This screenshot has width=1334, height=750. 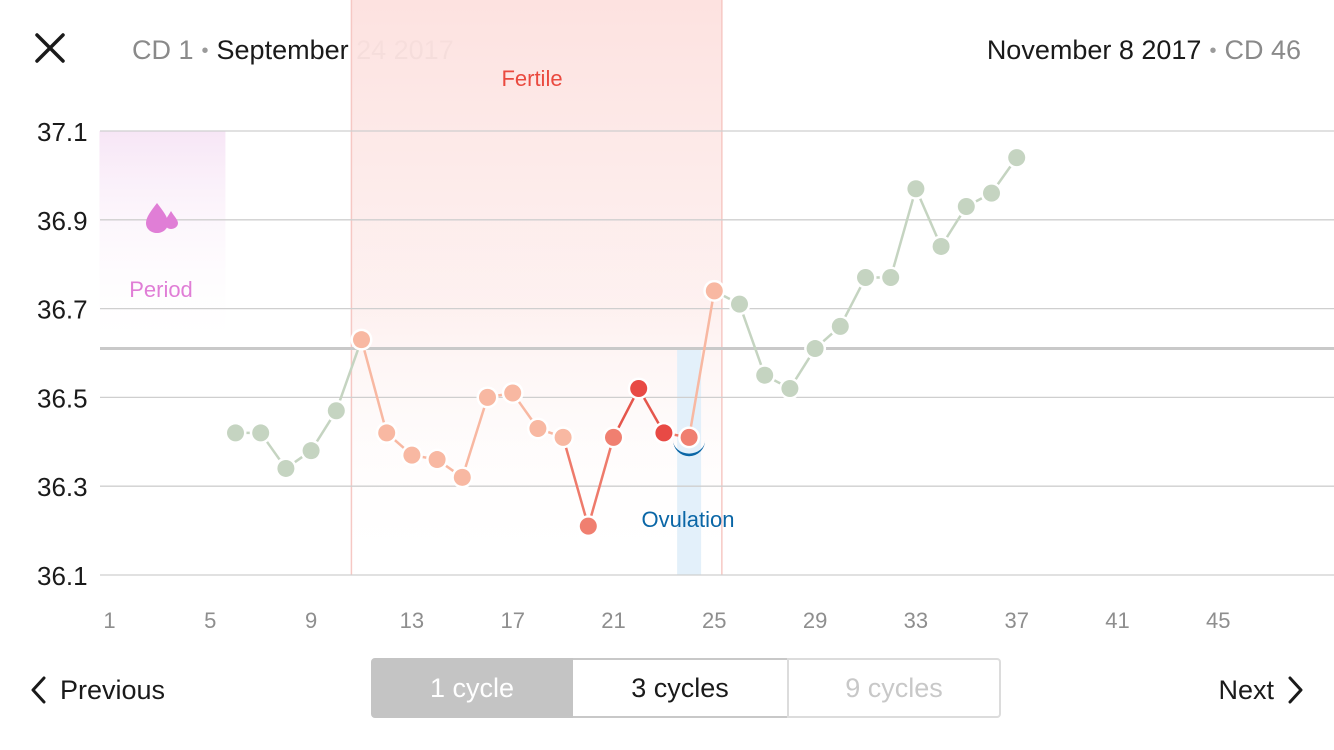 I want to click on end-date: November 8 2017, so click(x=1094, y=50).